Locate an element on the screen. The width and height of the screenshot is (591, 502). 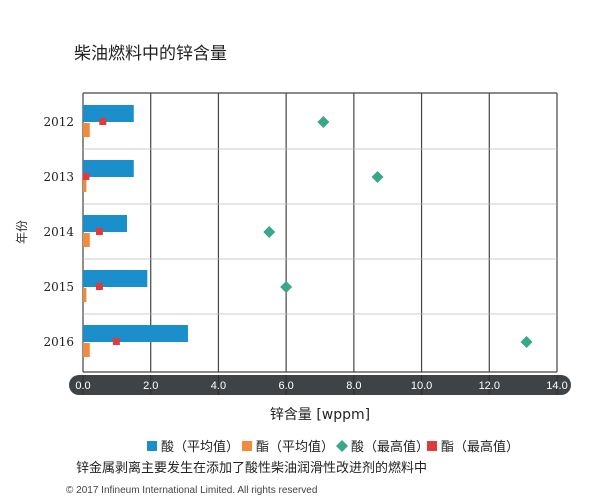
bar-acid-avg-2013 is located at coordinates (108, 168).